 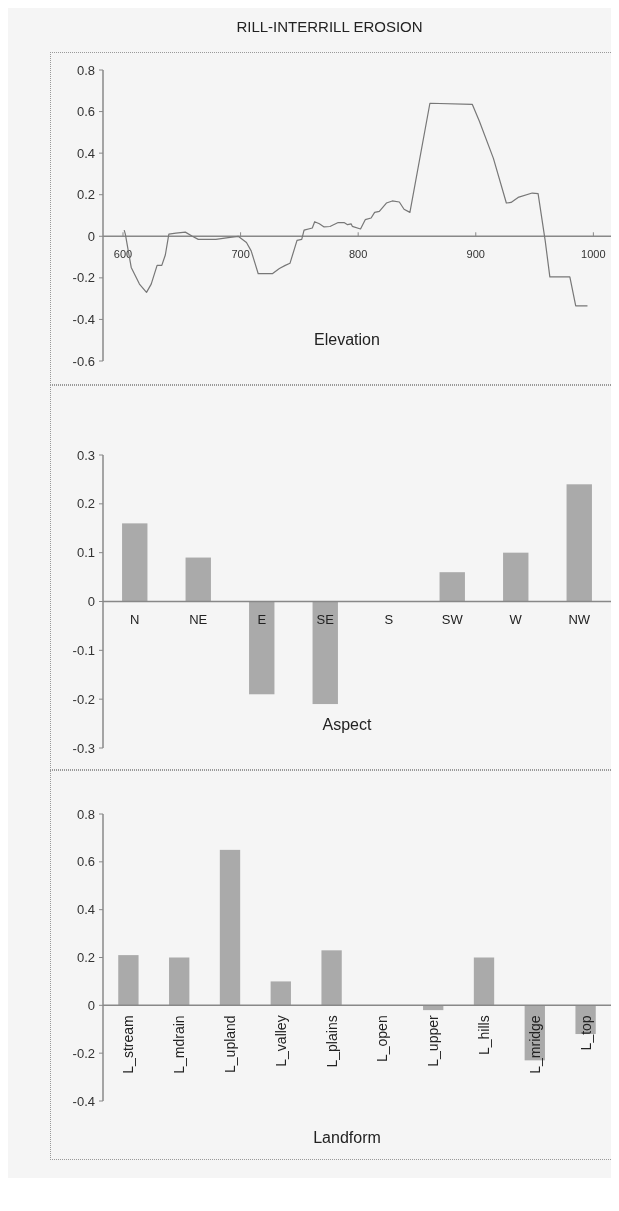 What do you see at coordinates (331, 1041) in the screenshot?
I see `x-tick-label: L_plains` at bounding box center [331, 1041].